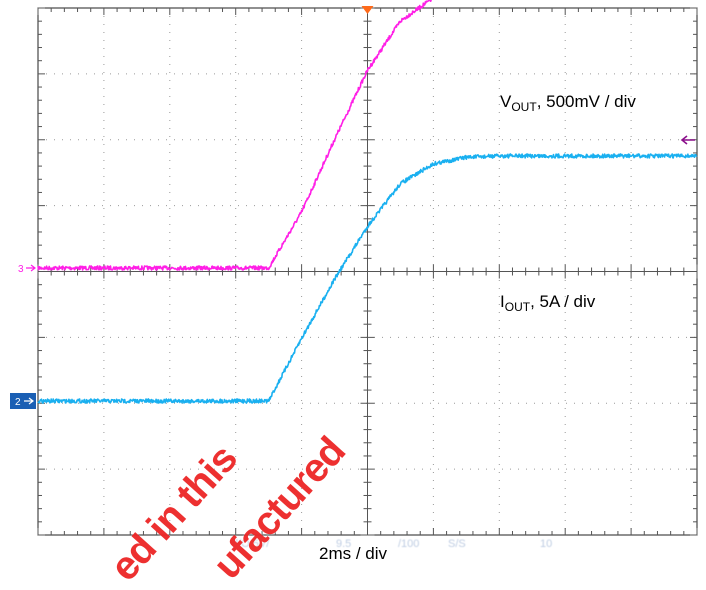 Image resolution: width=706 pixels, height=590 pixels. I want to click on faded-text-3: /100, so click(409, 544).